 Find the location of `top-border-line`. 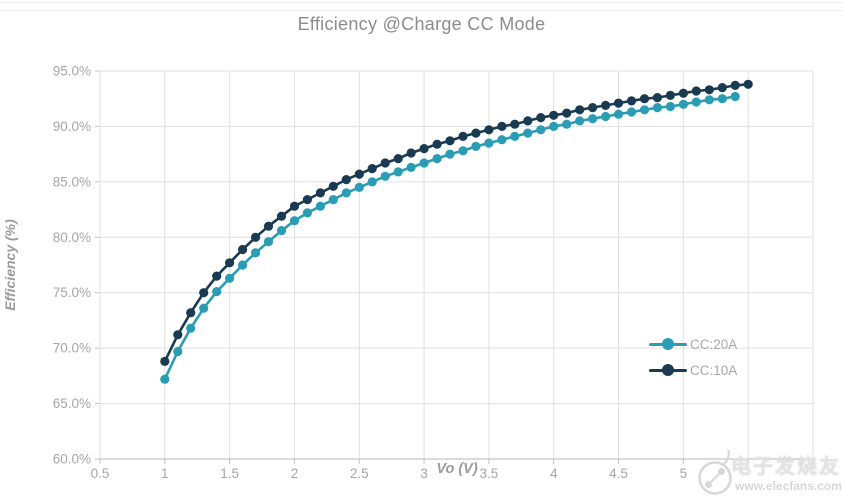

top-border-line is located at coordinates (421, 2).